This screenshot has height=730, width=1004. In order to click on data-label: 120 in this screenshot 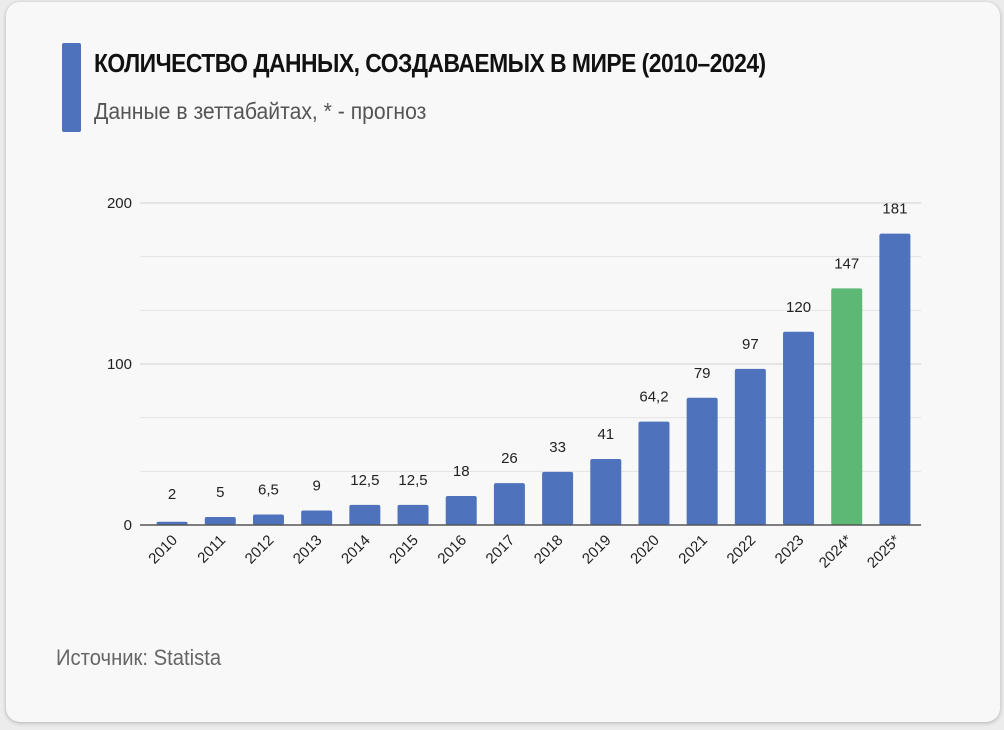, I will do `click(798, 307)`.